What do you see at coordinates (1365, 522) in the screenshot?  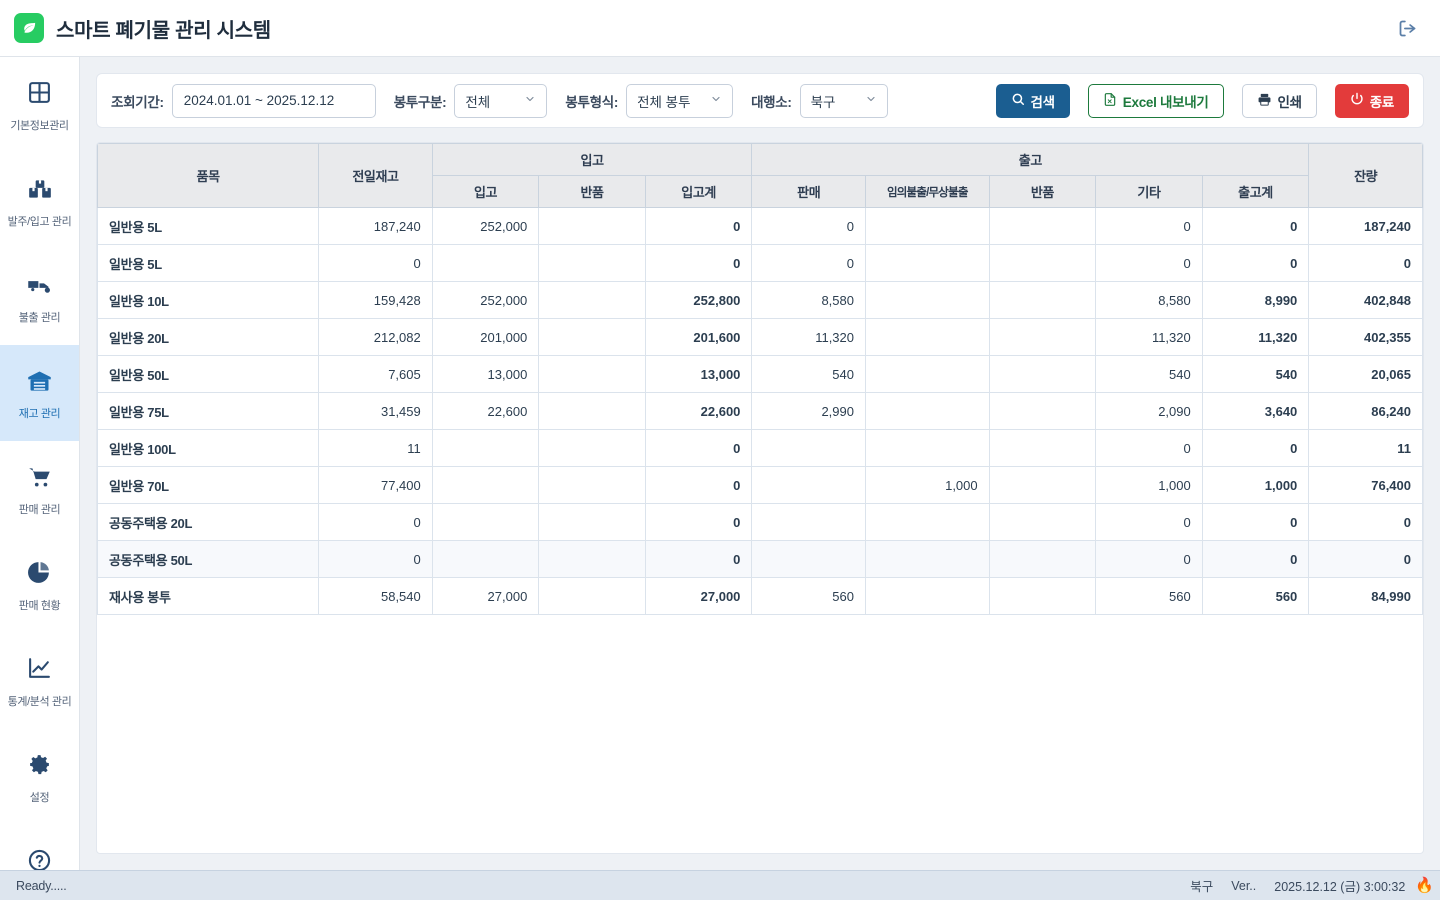 I see `cell-remaining: 0` at bounding box center [1365, 522].